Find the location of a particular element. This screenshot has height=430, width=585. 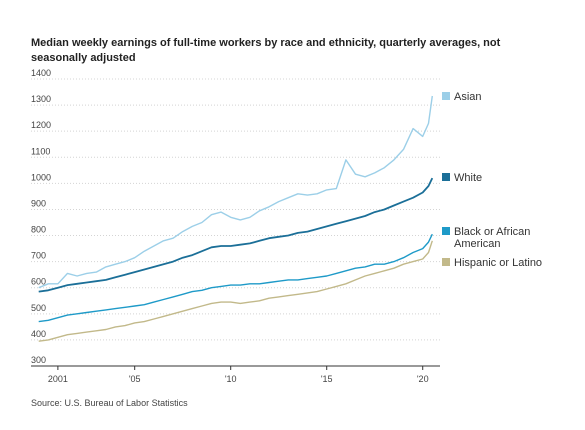

y-tick-label: 900 is located at coordinates (38, 203).